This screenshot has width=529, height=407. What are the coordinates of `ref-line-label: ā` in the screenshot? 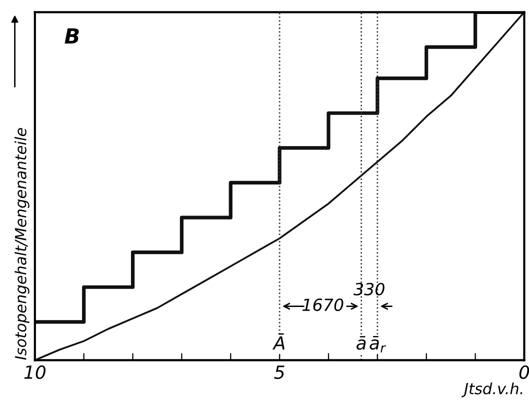 It's located at (361, 343).